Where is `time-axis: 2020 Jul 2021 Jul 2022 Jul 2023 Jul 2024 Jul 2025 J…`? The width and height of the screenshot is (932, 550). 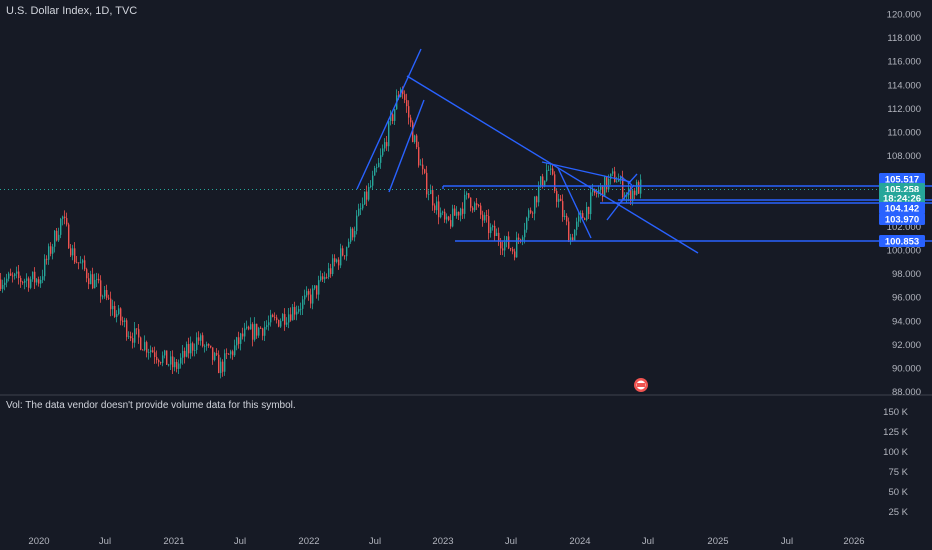
time-axis: 2020 Jul 2021 Jul 2022 Jul 2023 Jul 2024 Jul 2025 J… is located at coordinates (446, 541).